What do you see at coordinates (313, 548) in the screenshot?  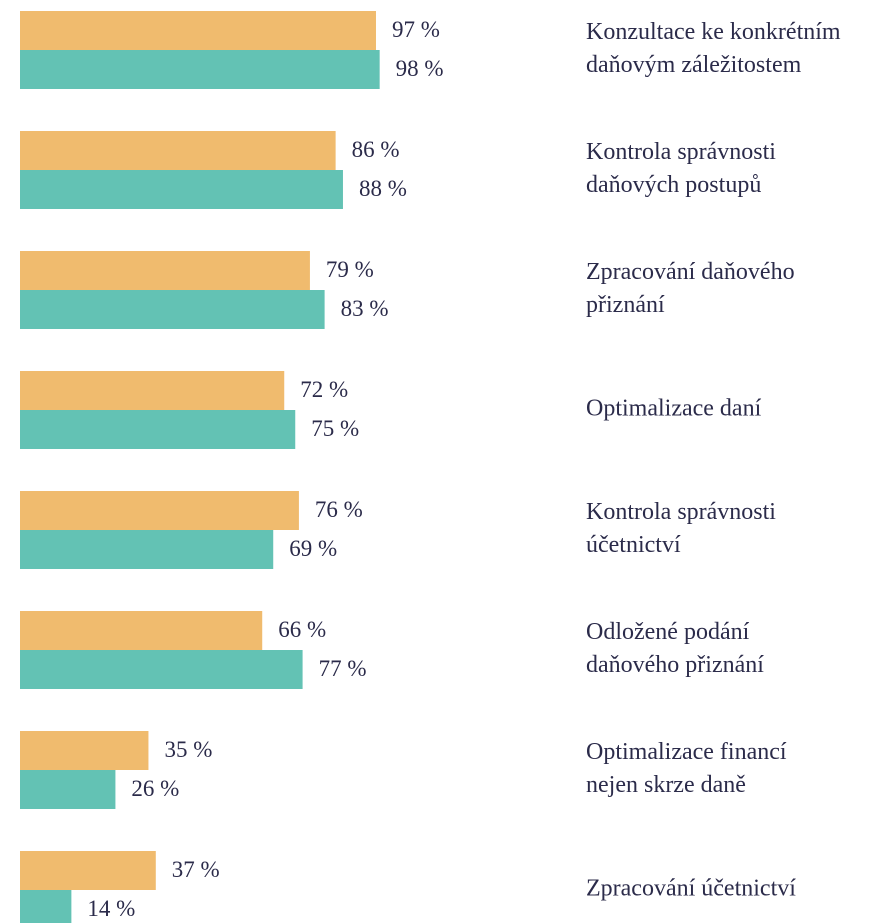 I see `value-label: 69 %` at bounding box center [313, 548].